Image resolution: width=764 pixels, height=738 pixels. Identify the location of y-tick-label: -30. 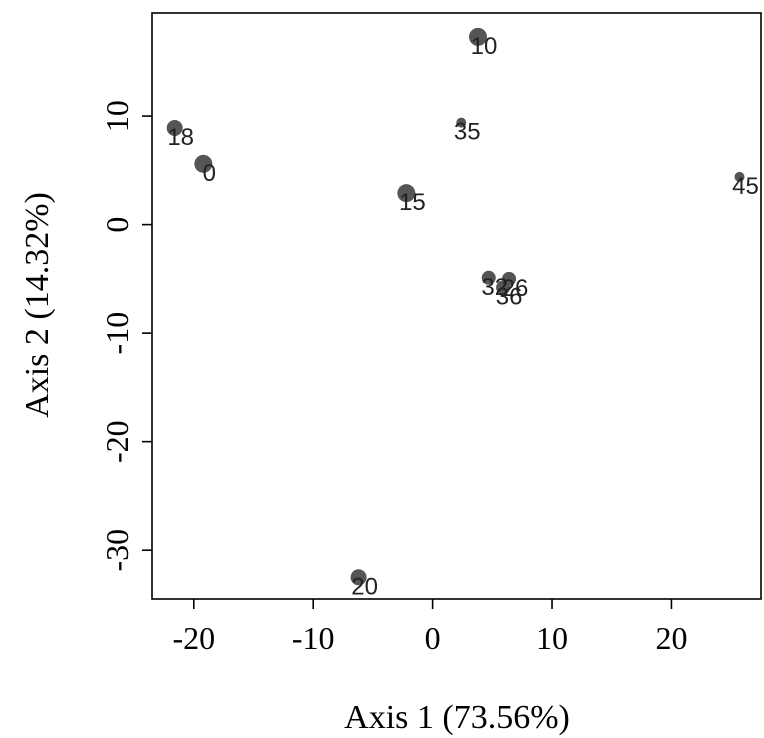
(117, 550).